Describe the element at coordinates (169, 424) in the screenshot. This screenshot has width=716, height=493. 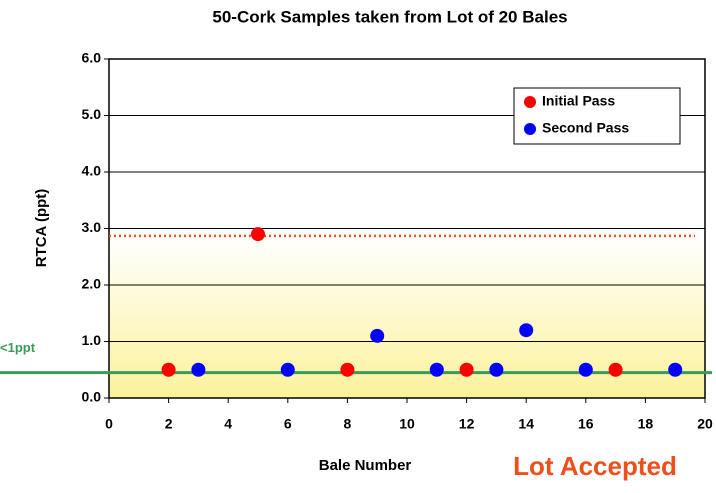
I see `x-tick-label: 2` at that location.